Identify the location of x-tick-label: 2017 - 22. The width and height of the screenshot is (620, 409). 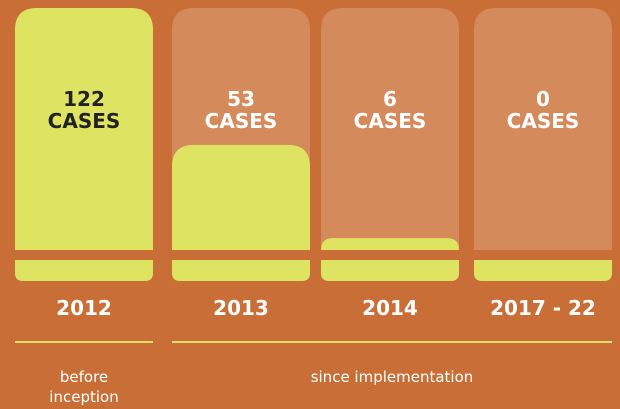
(543, 308).